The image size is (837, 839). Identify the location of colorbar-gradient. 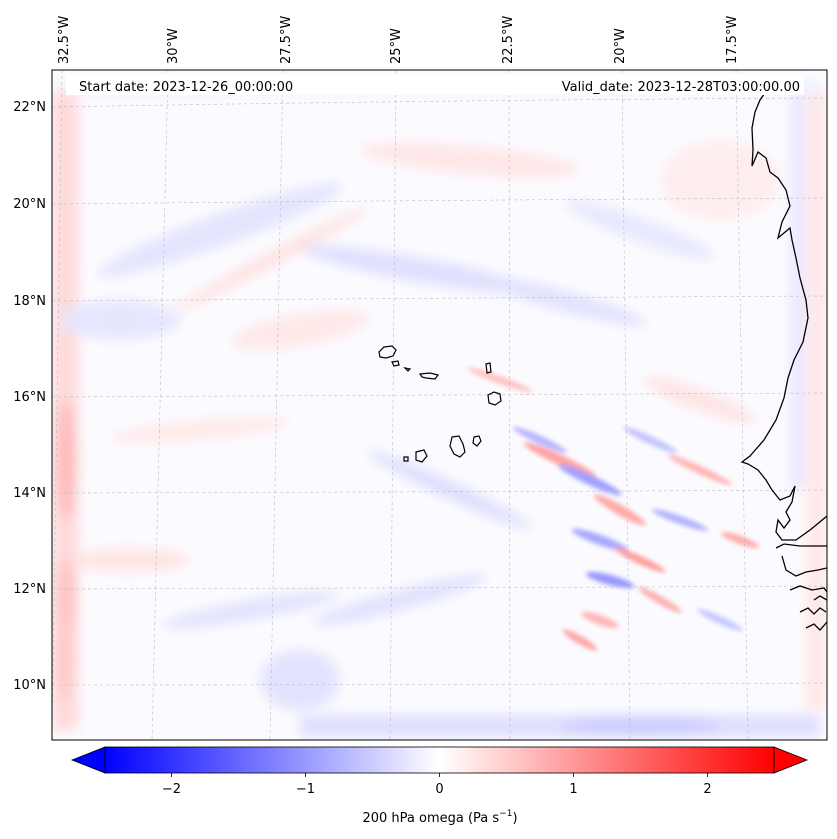
(439, 760).